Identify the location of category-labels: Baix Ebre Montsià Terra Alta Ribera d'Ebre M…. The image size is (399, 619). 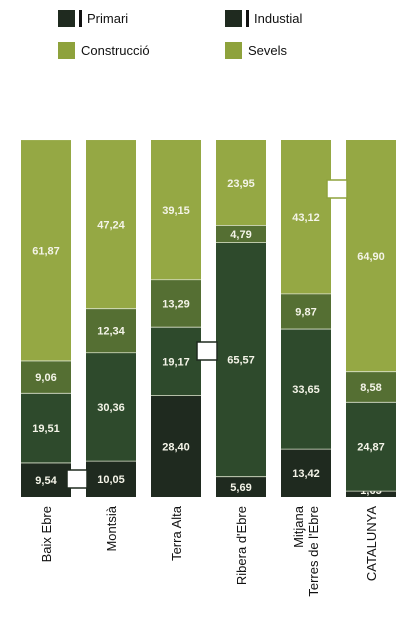
(209, 550).